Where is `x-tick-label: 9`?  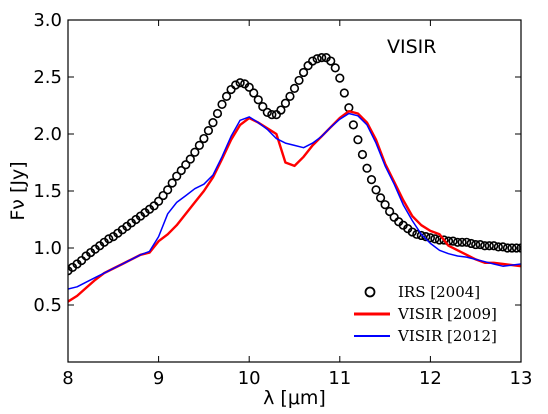 x-tick-label: 9 is located at coordinates (158, 378).